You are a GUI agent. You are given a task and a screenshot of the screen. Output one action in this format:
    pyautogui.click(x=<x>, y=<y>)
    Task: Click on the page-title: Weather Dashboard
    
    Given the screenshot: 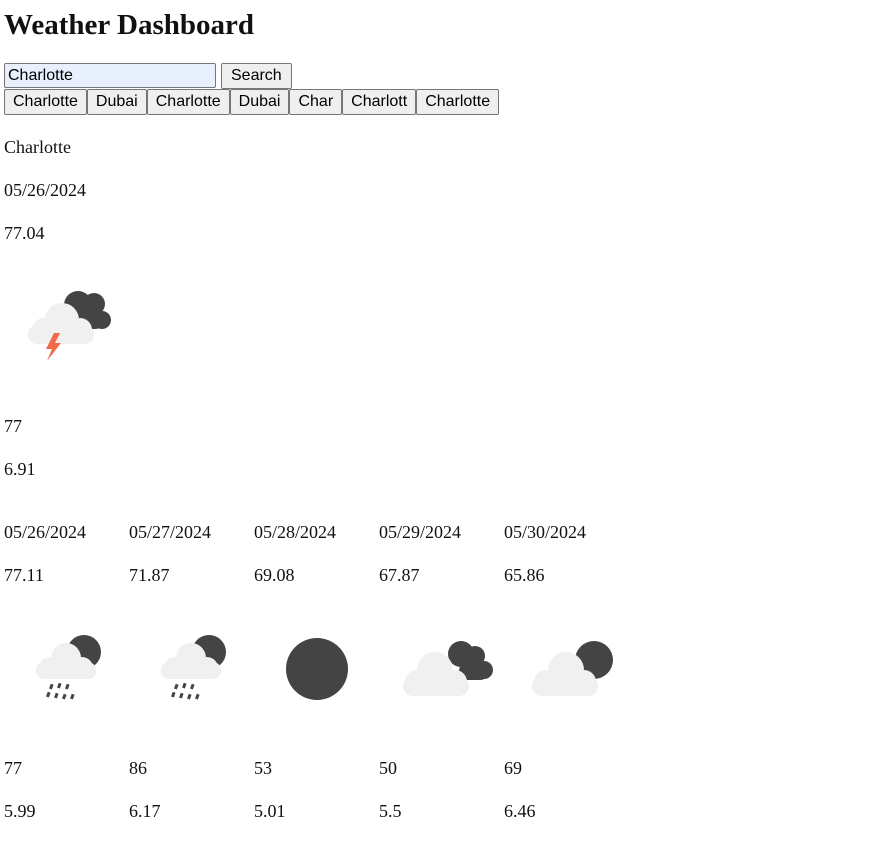 What is the action you would take?
    pyautogui.click(x=129, y=25)
    